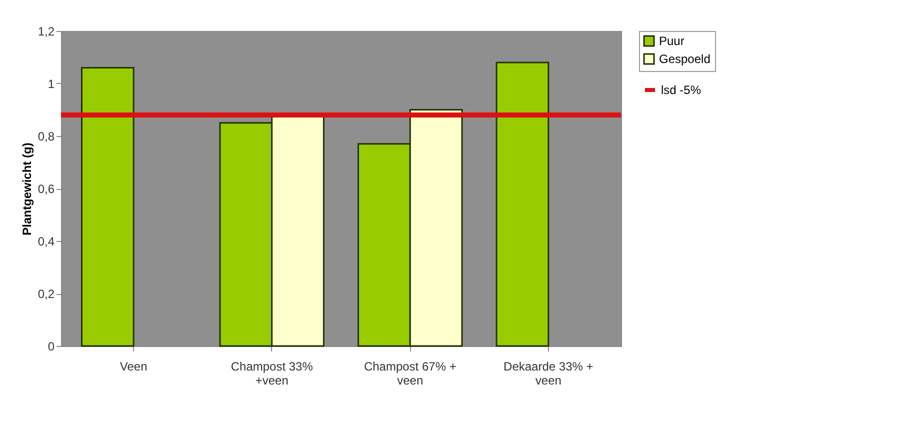  What do you see at coordinates (671, 41) in the screenshot?
I see `legend-label: Puur` at bounding box center [671, 41].